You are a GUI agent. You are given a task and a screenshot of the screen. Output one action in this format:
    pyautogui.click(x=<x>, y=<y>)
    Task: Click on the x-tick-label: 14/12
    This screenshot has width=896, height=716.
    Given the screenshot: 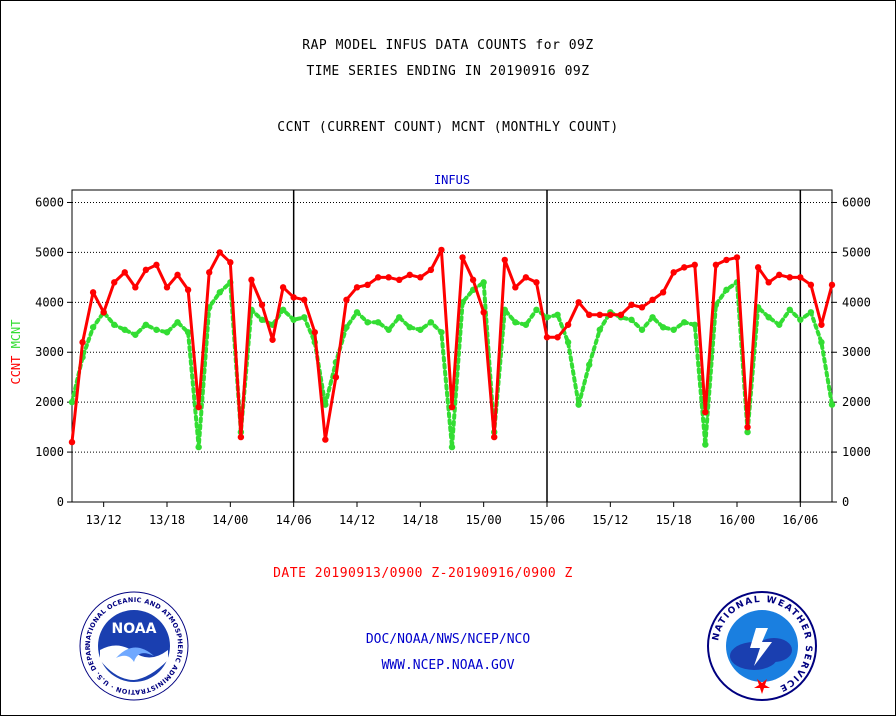 What is the action you would take?
    pyautogui.click(x=357, y=520)
    